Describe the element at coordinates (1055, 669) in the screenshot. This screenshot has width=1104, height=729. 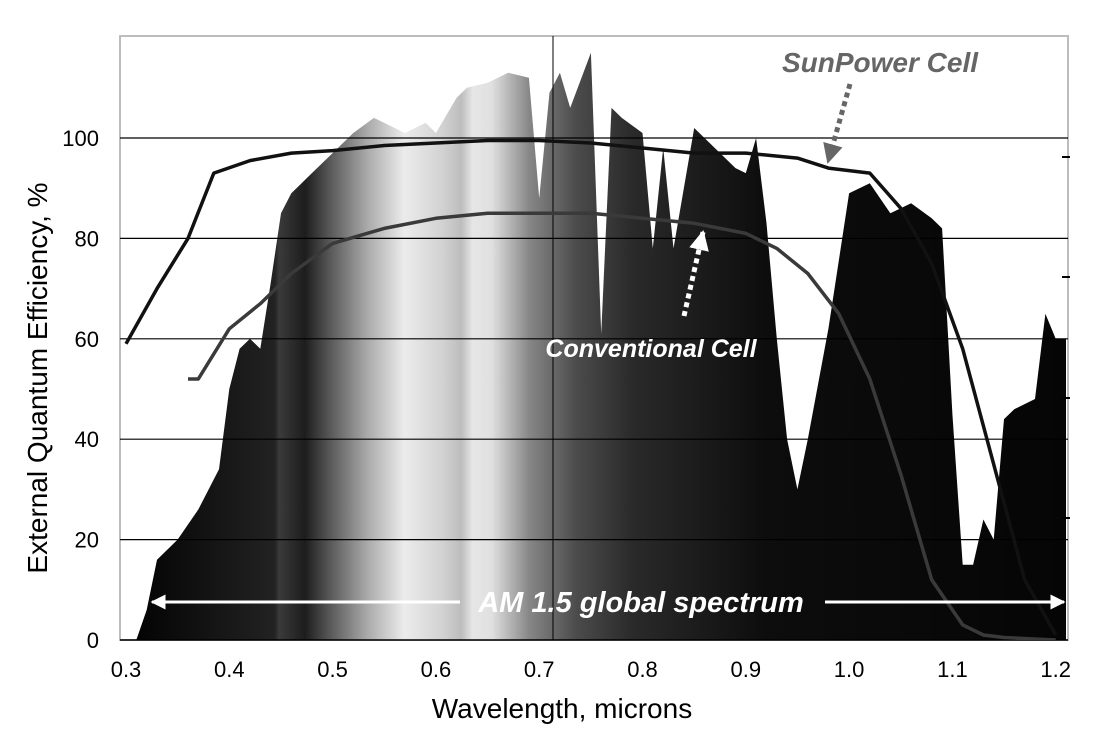
I see `x-tick-1.2: 1.2` at that location.